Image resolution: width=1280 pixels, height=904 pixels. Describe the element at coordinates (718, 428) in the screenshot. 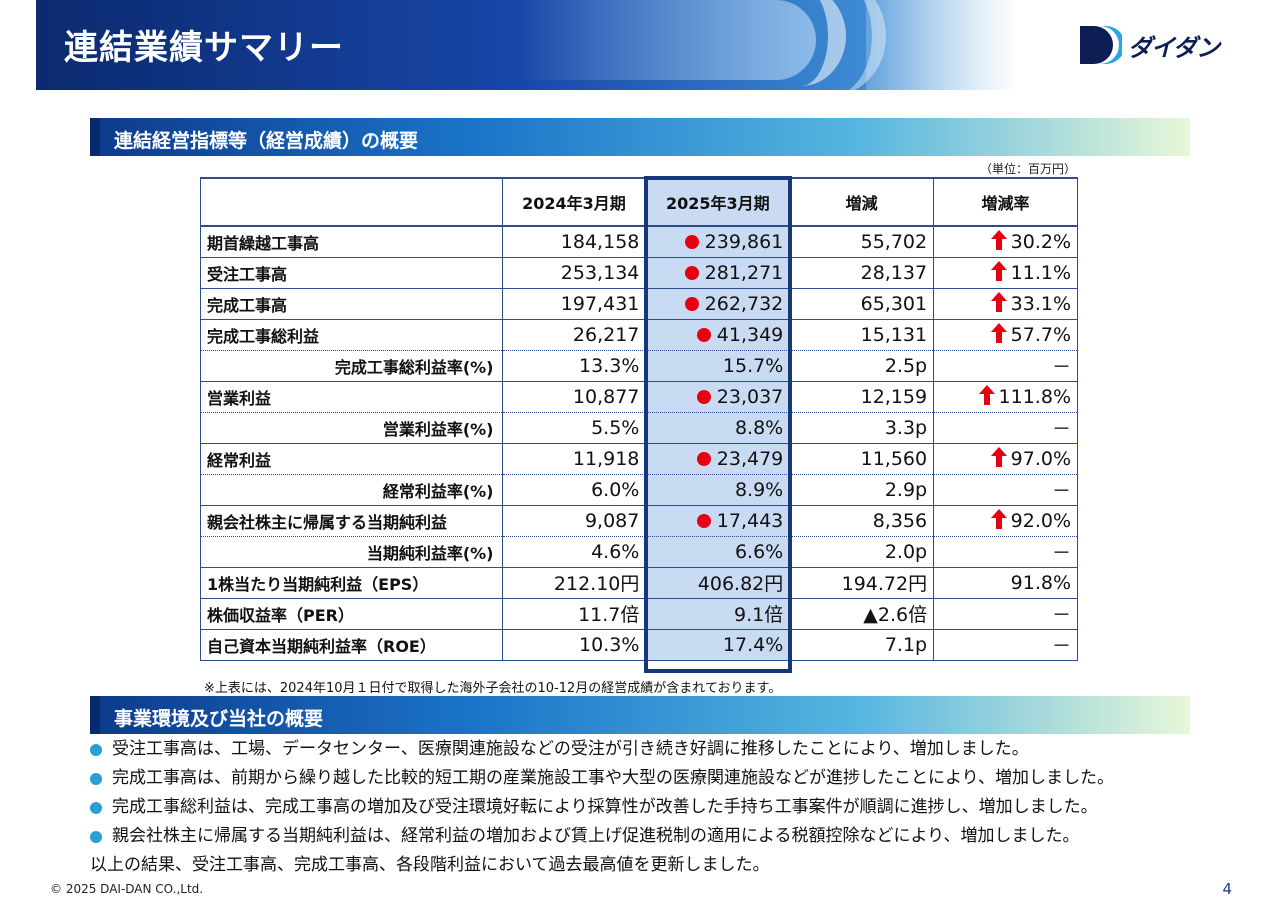

I see `current-year-cell: 8.8%` at that location.